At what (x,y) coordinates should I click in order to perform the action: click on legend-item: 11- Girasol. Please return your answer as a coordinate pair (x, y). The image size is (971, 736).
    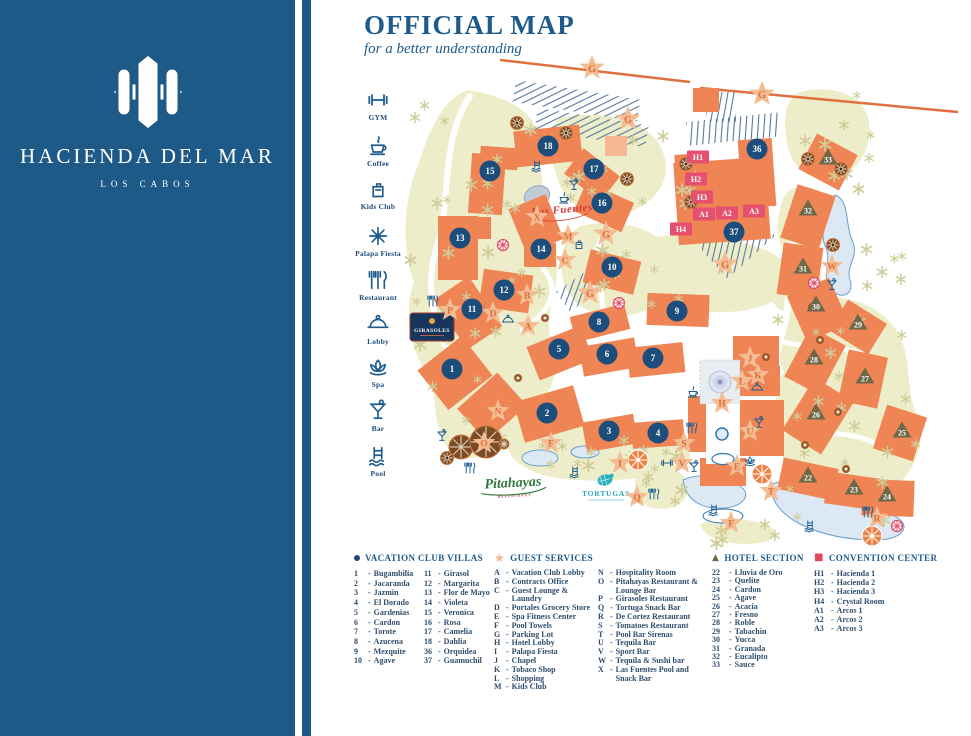
    Looking at the image, I should click on (447, 573).